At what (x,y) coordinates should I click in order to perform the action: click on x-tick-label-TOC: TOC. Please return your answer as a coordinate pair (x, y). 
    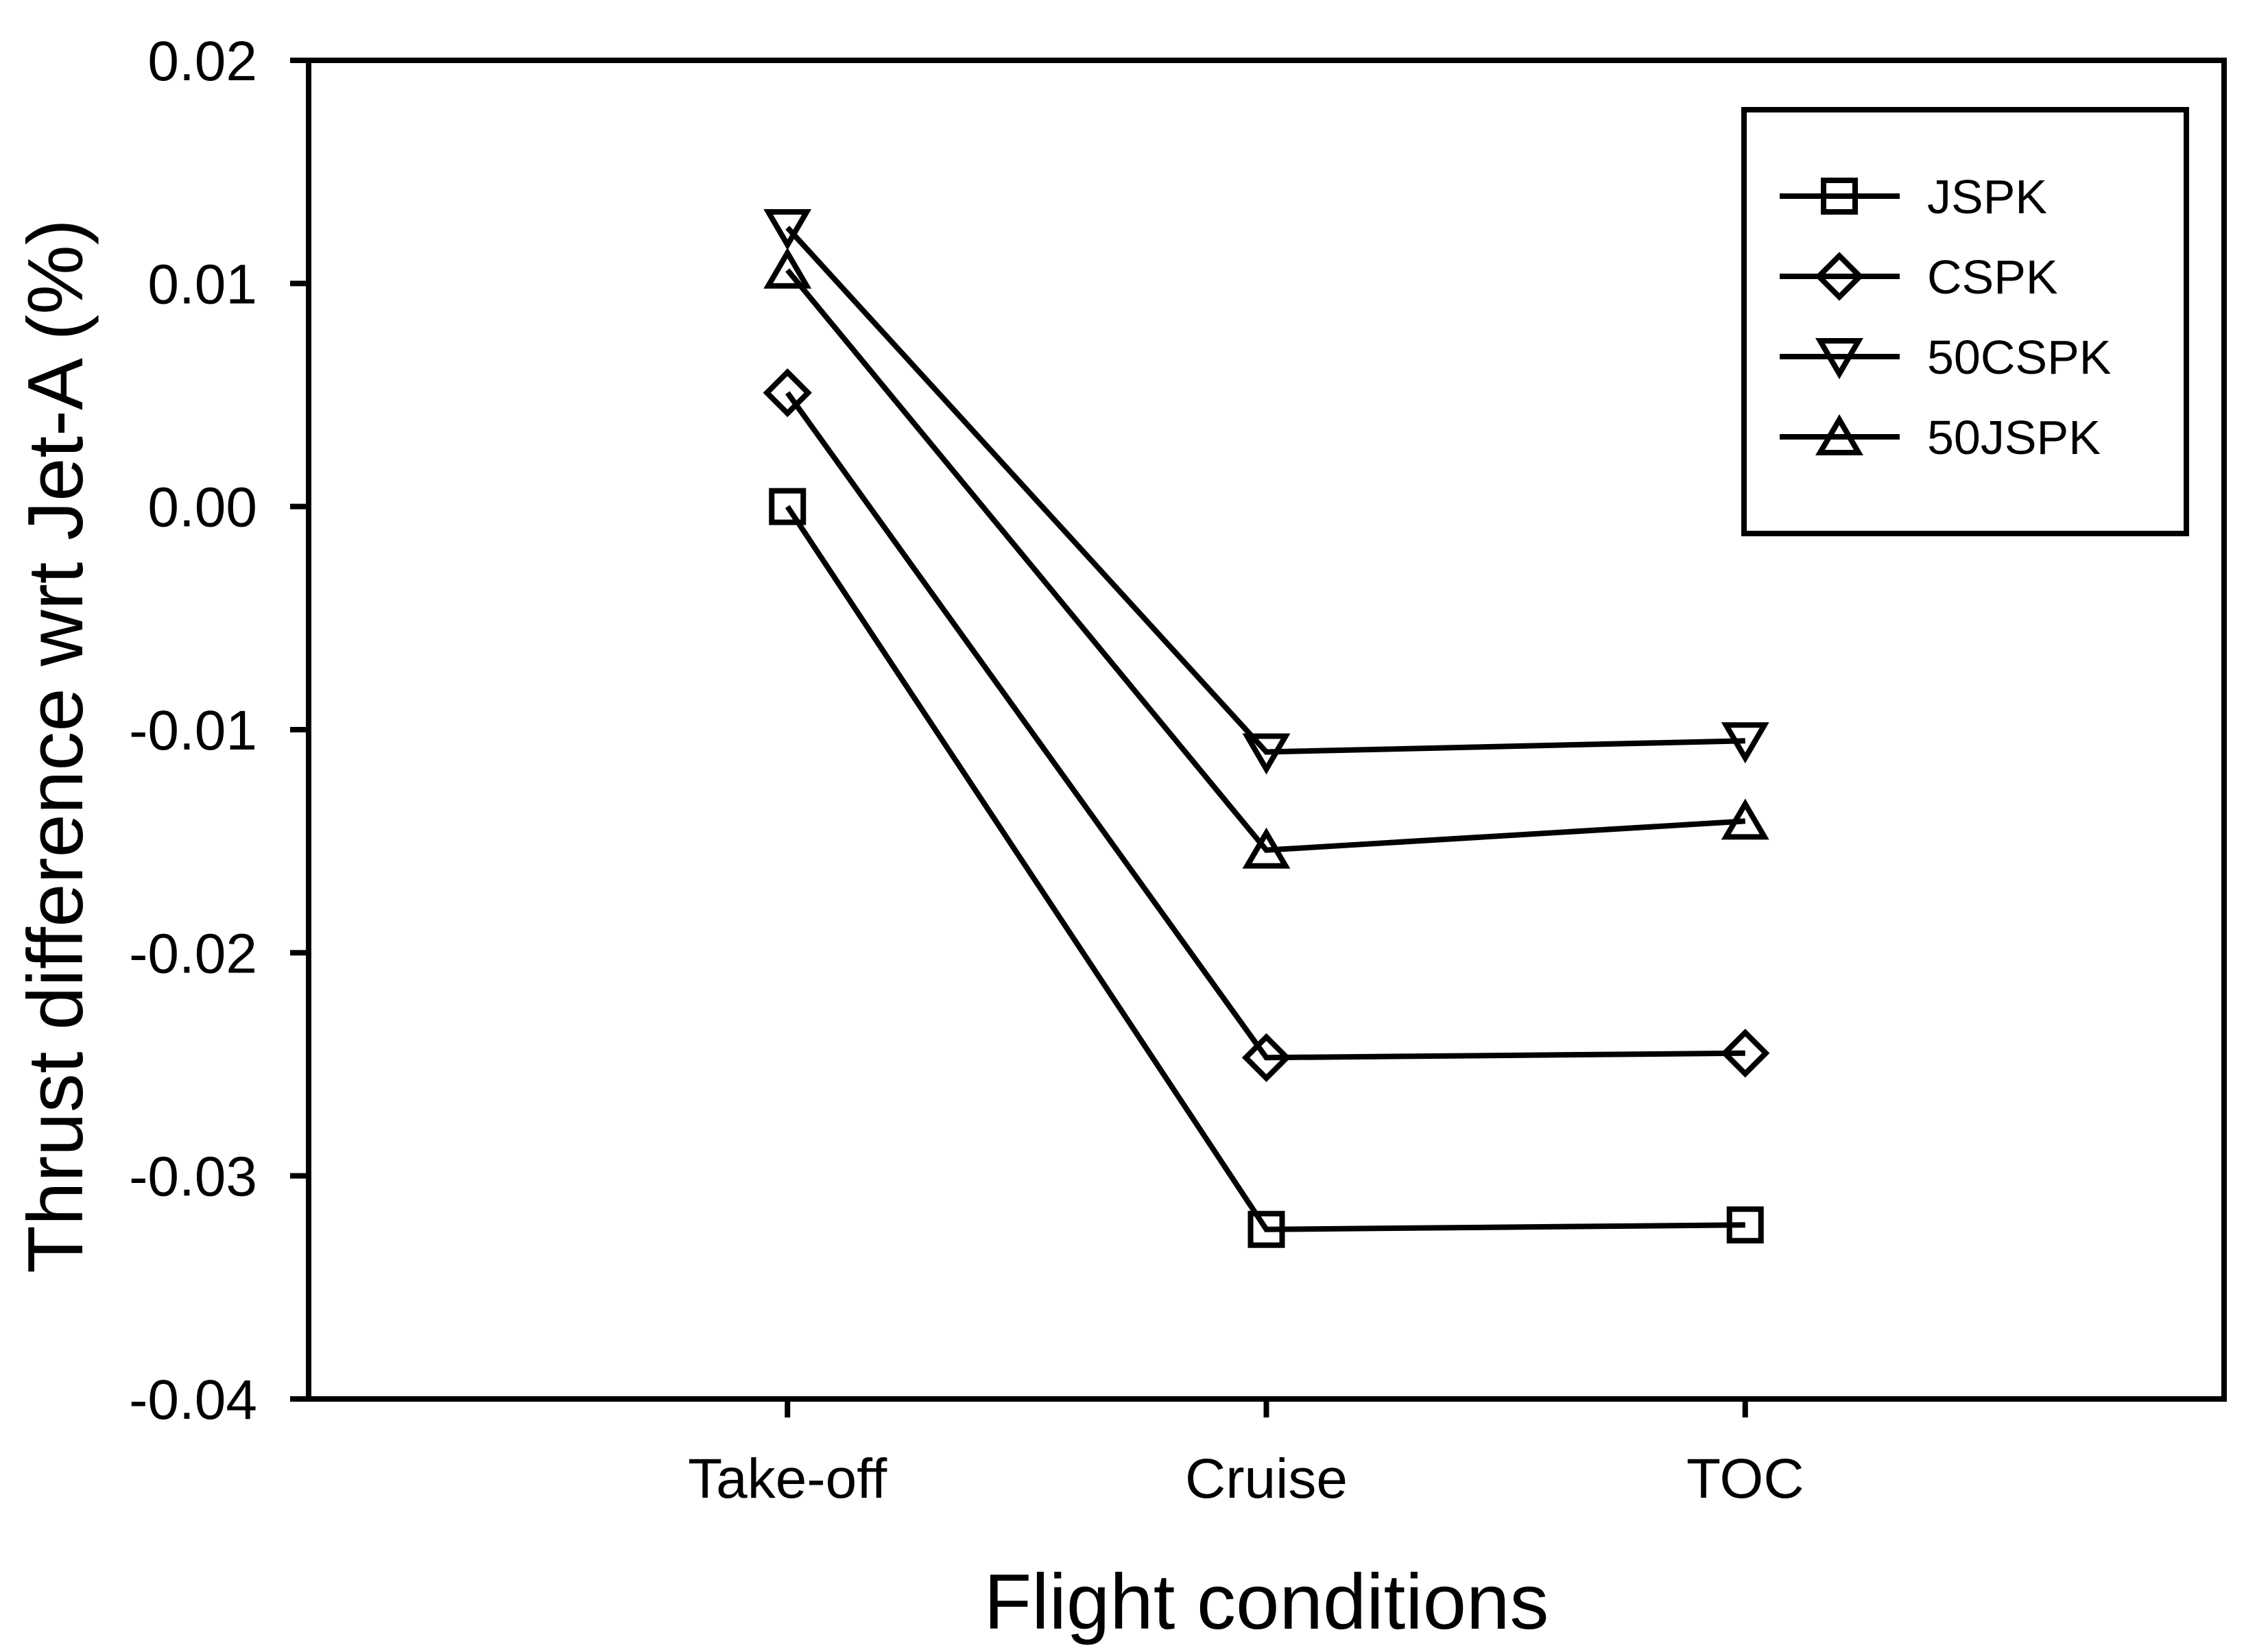
    Looking at the image, I should click on (1745, 1479).